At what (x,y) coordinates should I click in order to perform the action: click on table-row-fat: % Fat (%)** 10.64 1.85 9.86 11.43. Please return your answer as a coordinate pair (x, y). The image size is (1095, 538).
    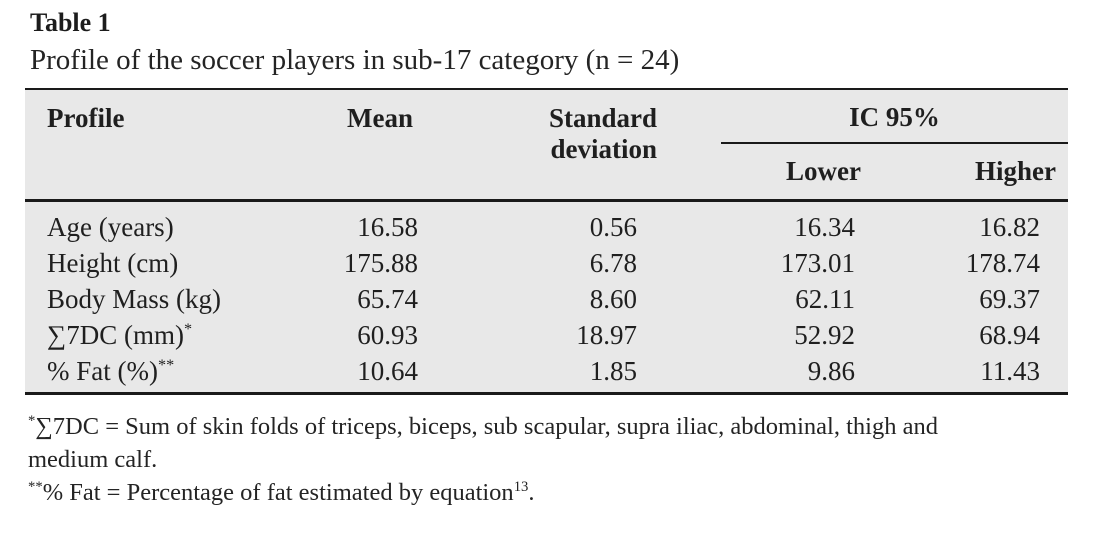
    Looking at the image, I should click on (546, 373).